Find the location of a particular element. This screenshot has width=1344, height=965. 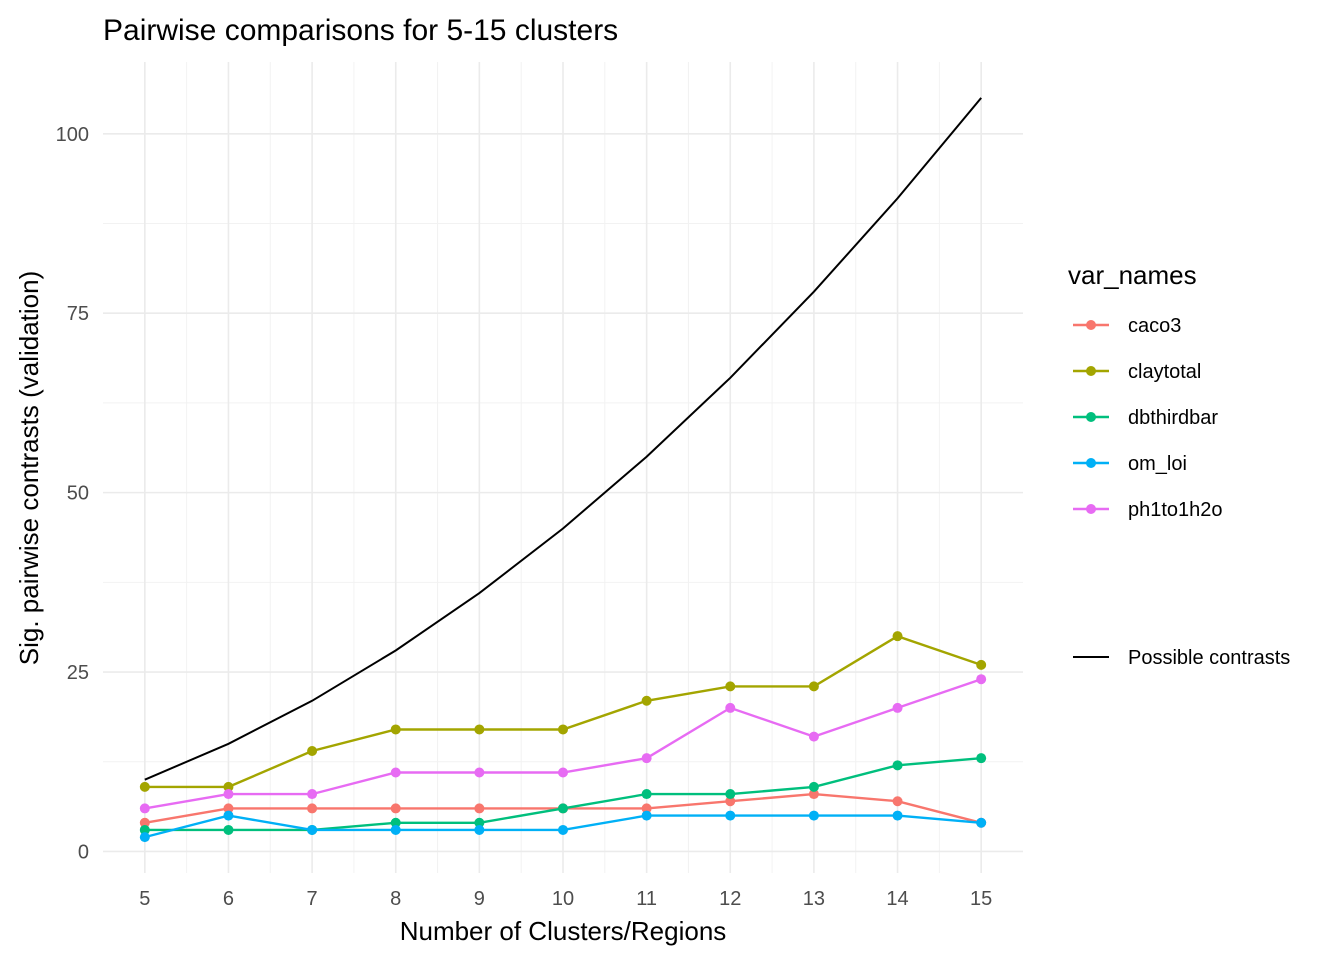

legend-swatch-point-dbthirdbar is located at coordinates (1091, 417).